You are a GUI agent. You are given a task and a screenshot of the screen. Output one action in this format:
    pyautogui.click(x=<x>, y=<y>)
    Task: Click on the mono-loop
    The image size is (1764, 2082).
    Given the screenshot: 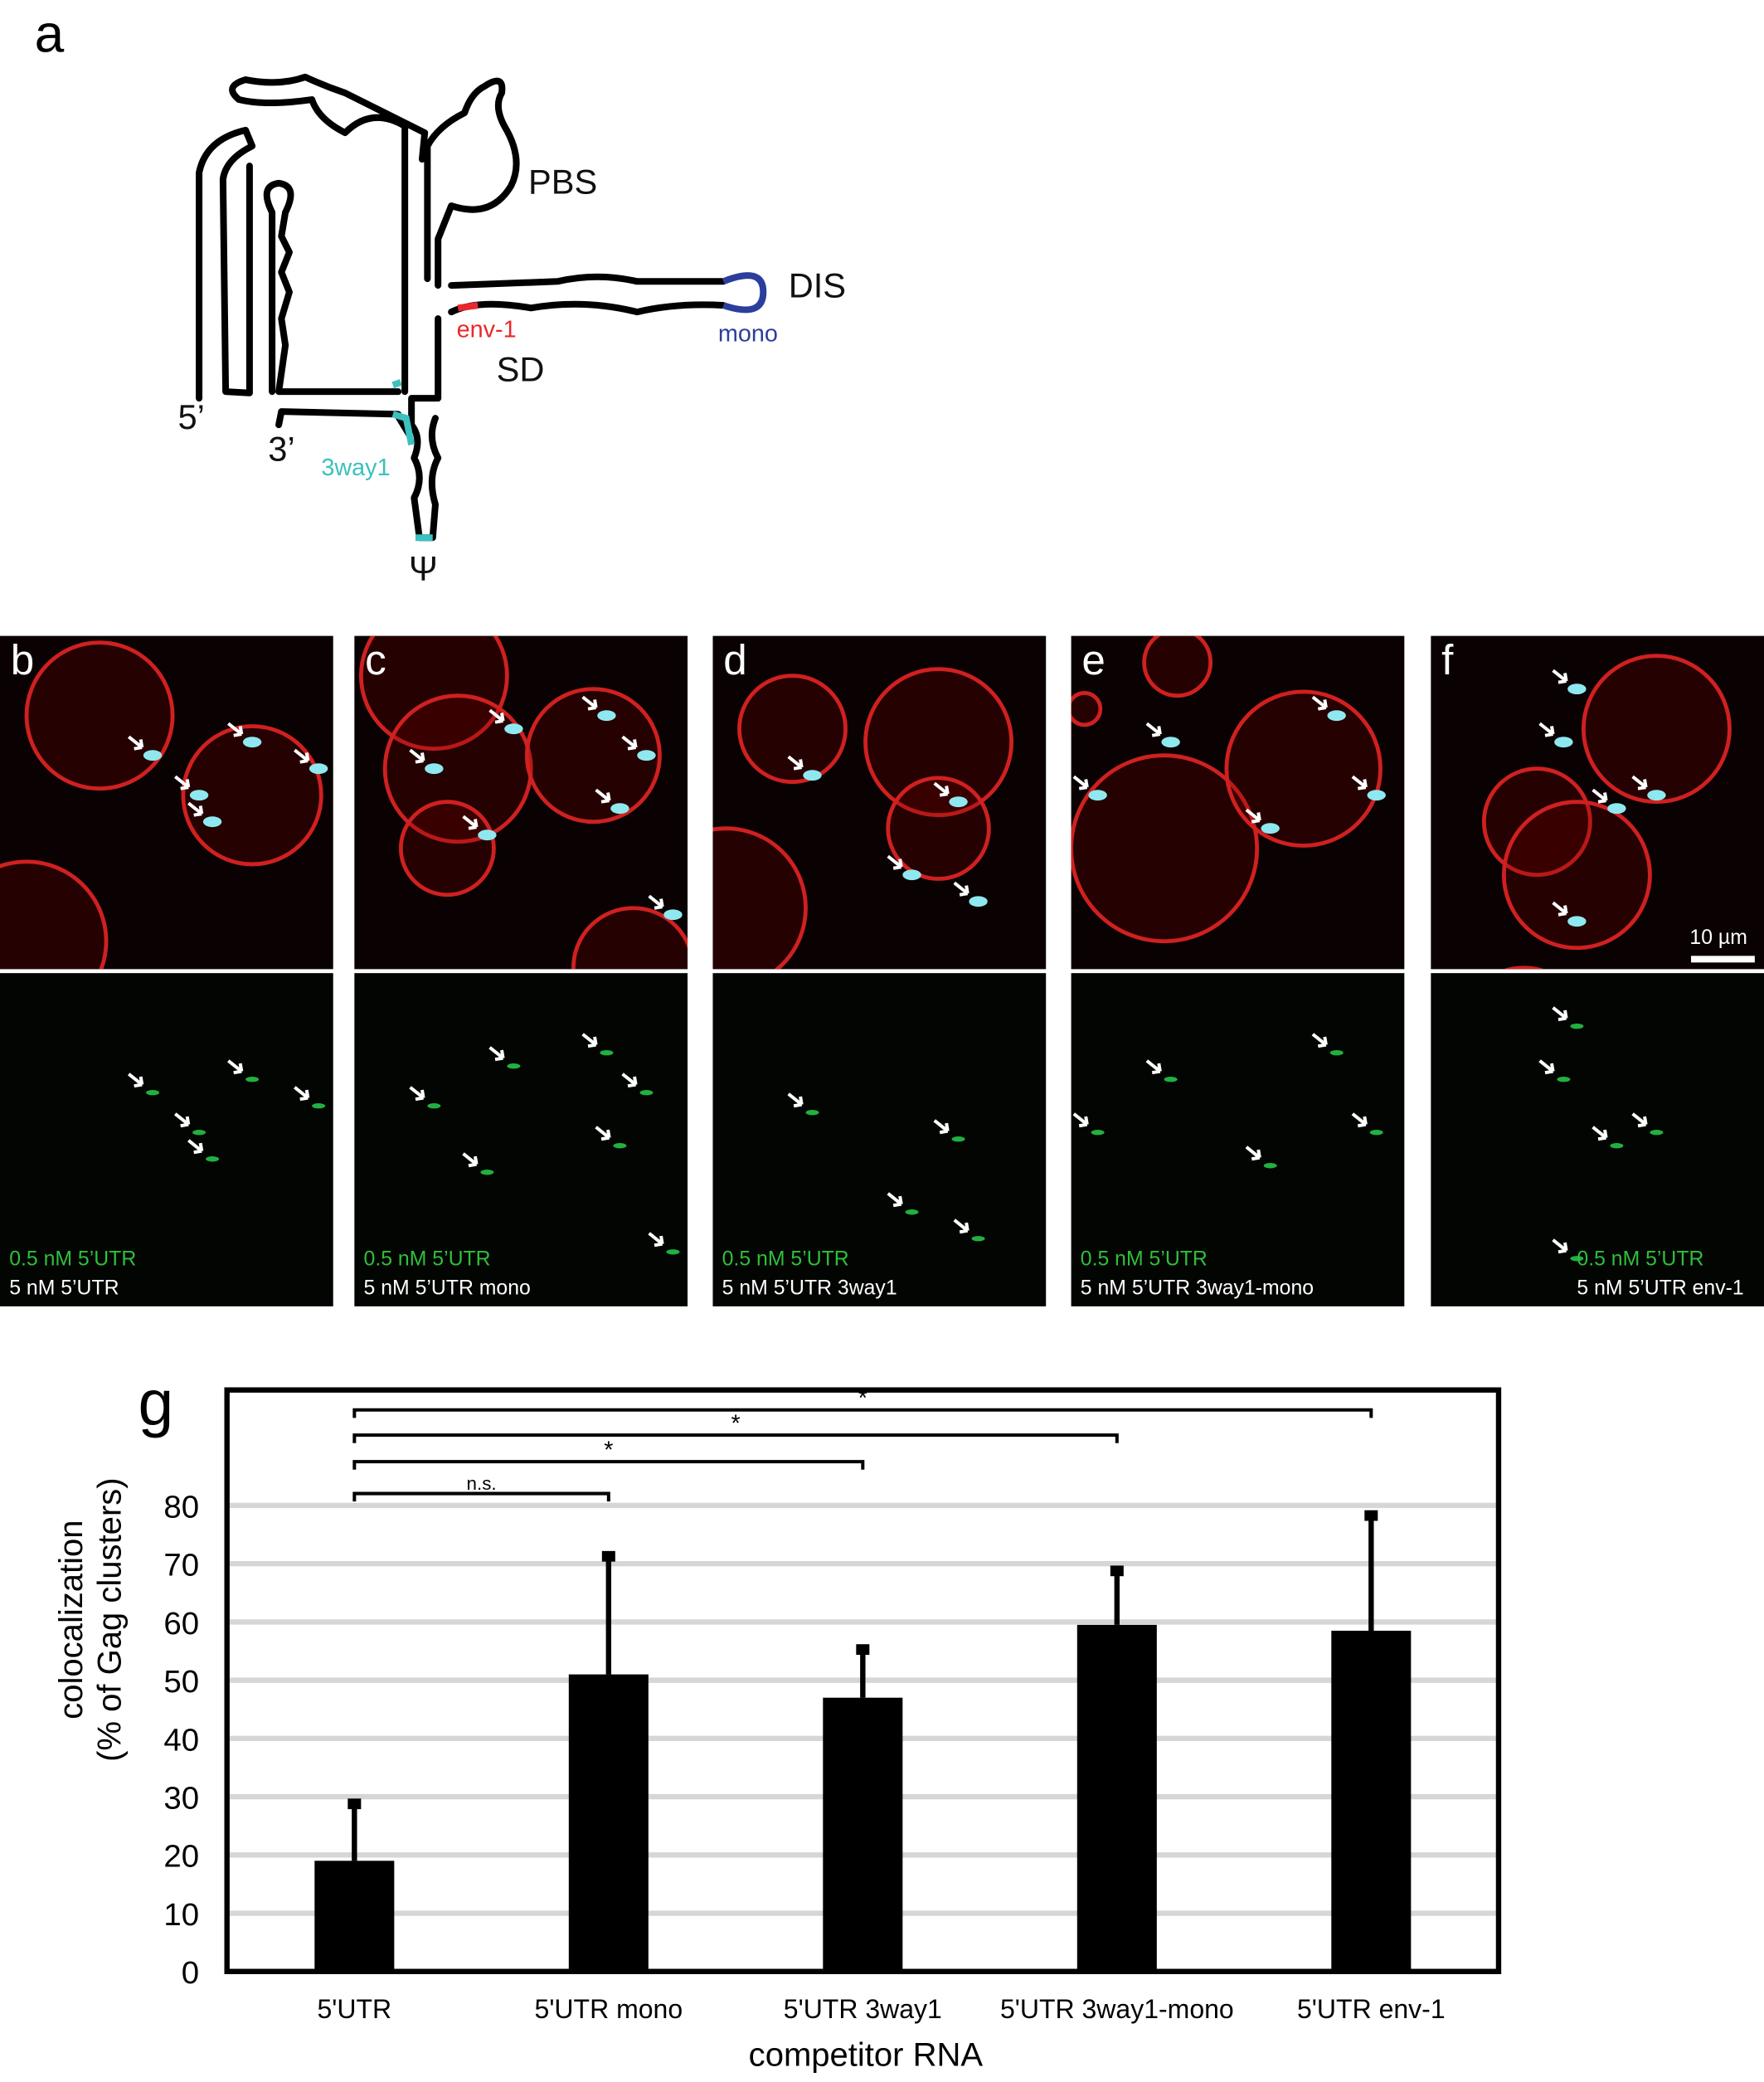 What is the action you would take?
    pyautogui.click(x=745, y=293)
    